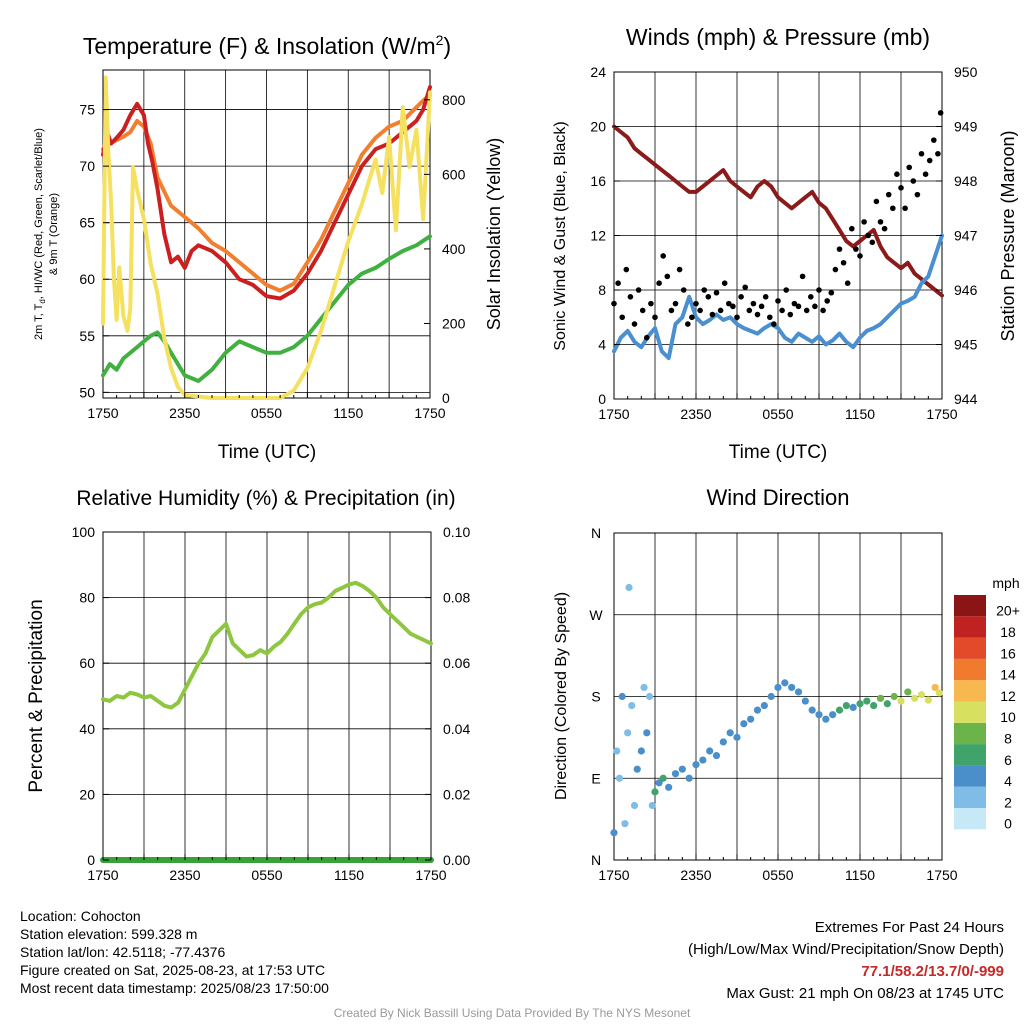  What do you see at coordinates (90, 696) in the screenshot?
I see `humidity-y-ticks: 0 20 40 60 80 100` at bounding box center [90, 696].